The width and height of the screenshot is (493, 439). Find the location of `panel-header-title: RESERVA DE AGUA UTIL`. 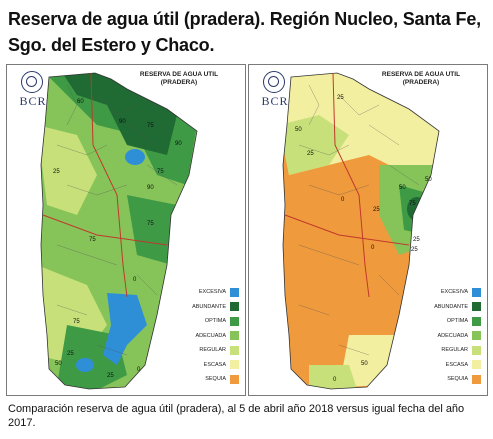

panel-header-title: RESERVA DE AGUA UTIL is located at coordinates (421, 74).